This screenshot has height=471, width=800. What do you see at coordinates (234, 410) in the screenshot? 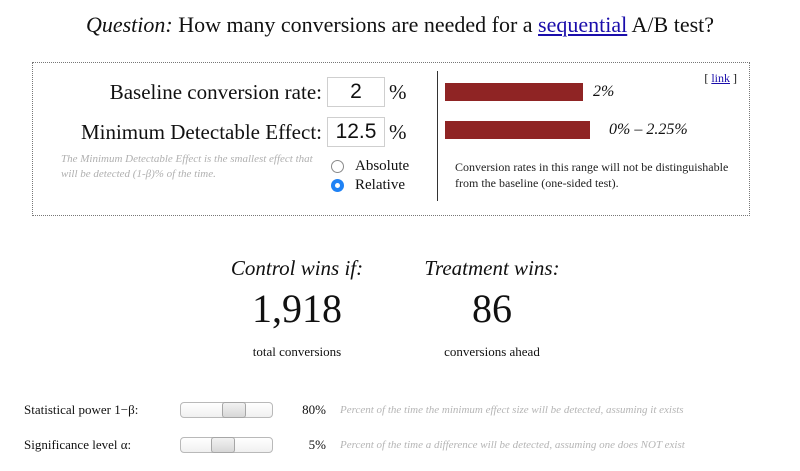
I see `power-slider-thumb` at bounding box center [234, 410].